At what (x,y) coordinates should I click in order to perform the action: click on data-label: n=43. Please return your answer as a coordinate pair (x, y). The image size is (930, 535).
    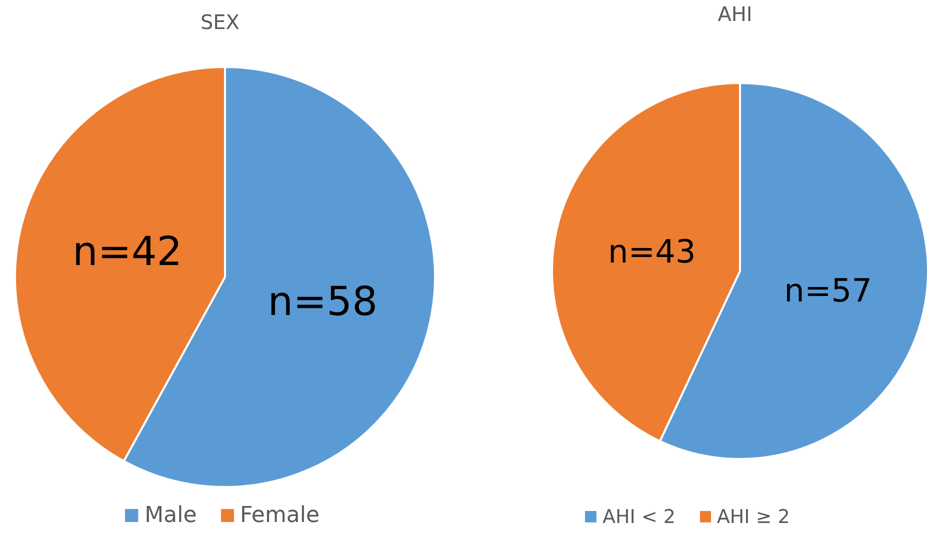
    Looking at the image, I should click on (652, 251).